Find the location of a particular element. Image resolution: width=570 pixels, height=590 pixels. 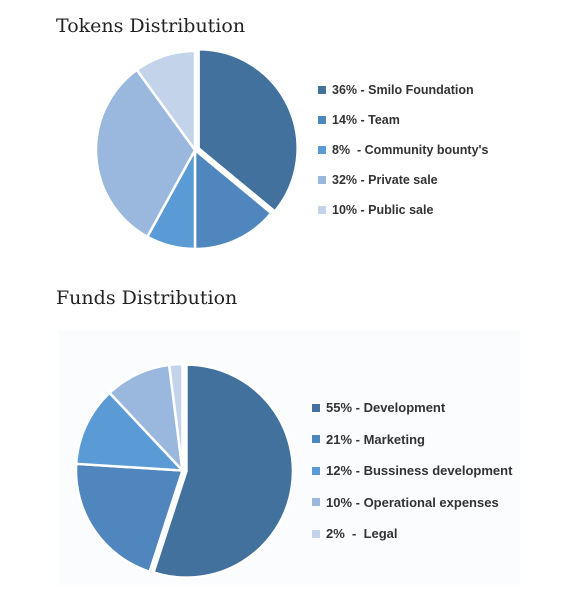

funds-pie-chart is located at coordinates (184, 470).